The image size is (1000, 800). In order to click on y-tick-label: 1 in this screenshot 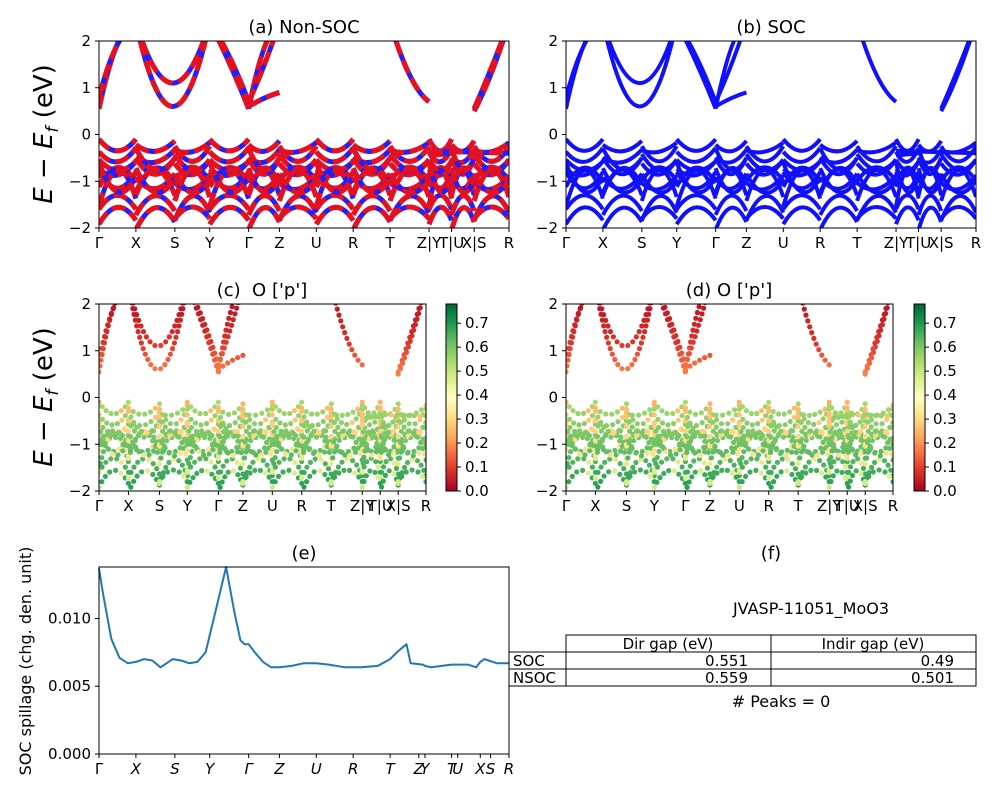, I will do `click(553, 88)`.